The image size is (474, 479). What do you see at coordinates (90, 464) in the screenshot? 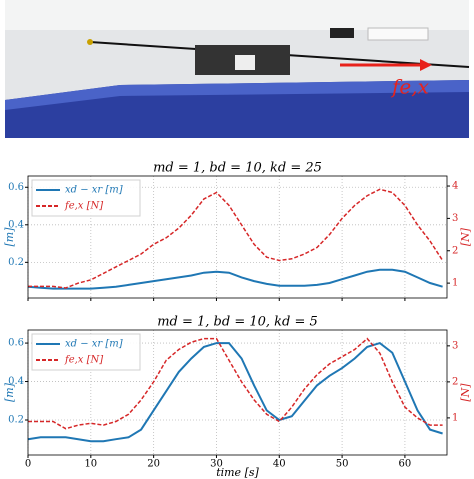
I see `x-tick-label: 10` at bounding box center [90, 464].